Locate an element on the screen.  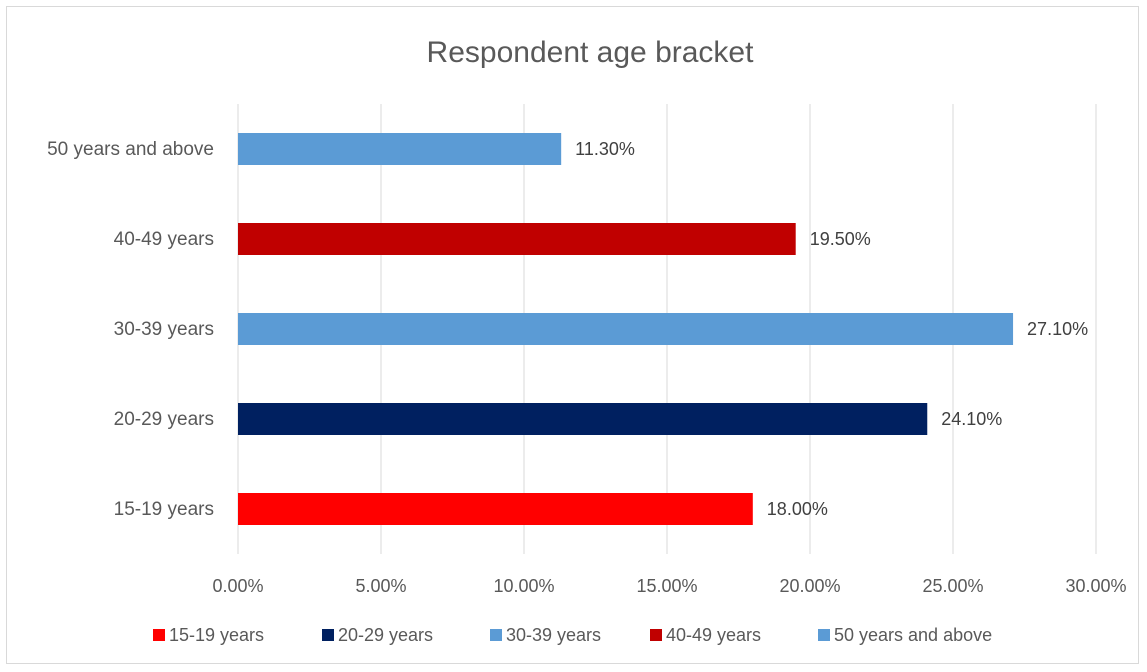
data-label: 11.30% is located at coordinates (605, 149).